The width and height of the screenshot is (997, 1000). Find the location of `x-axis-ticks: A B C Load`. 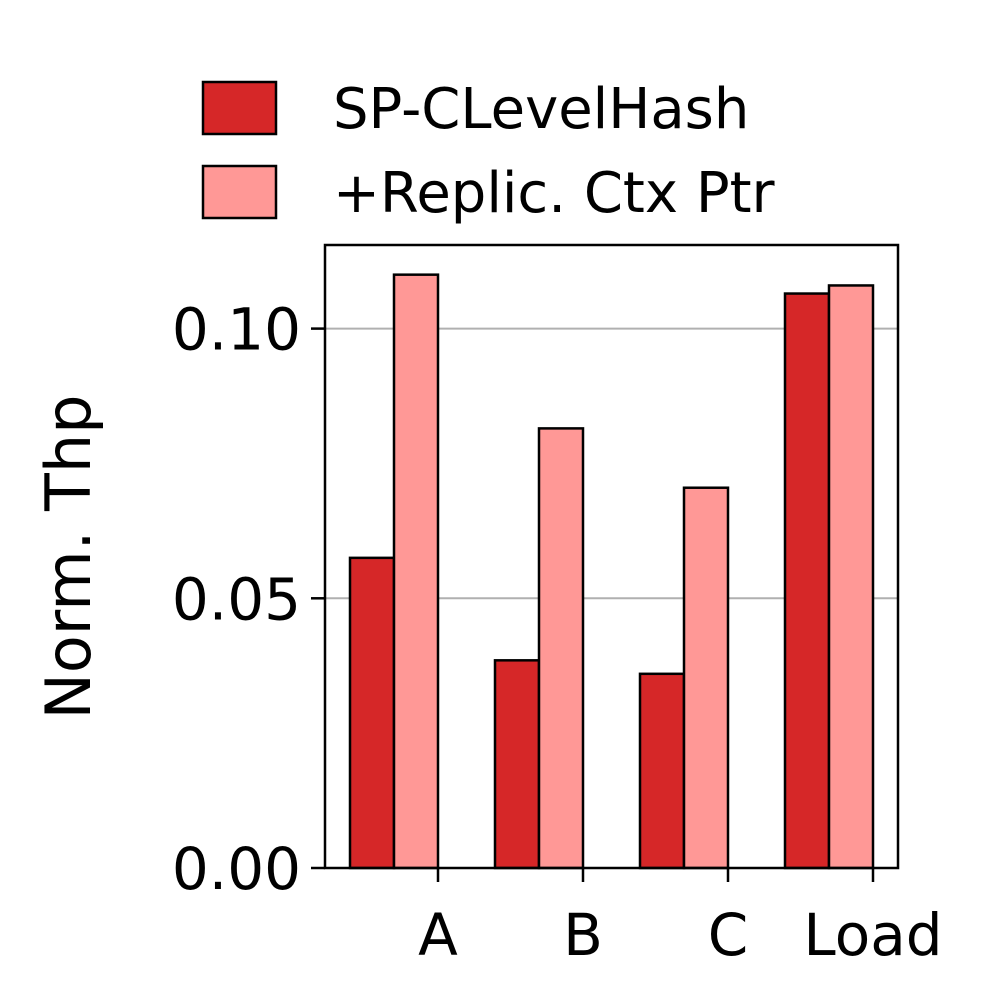

x-axis-ticks: A B C Load is located at coordinates (680, 918).